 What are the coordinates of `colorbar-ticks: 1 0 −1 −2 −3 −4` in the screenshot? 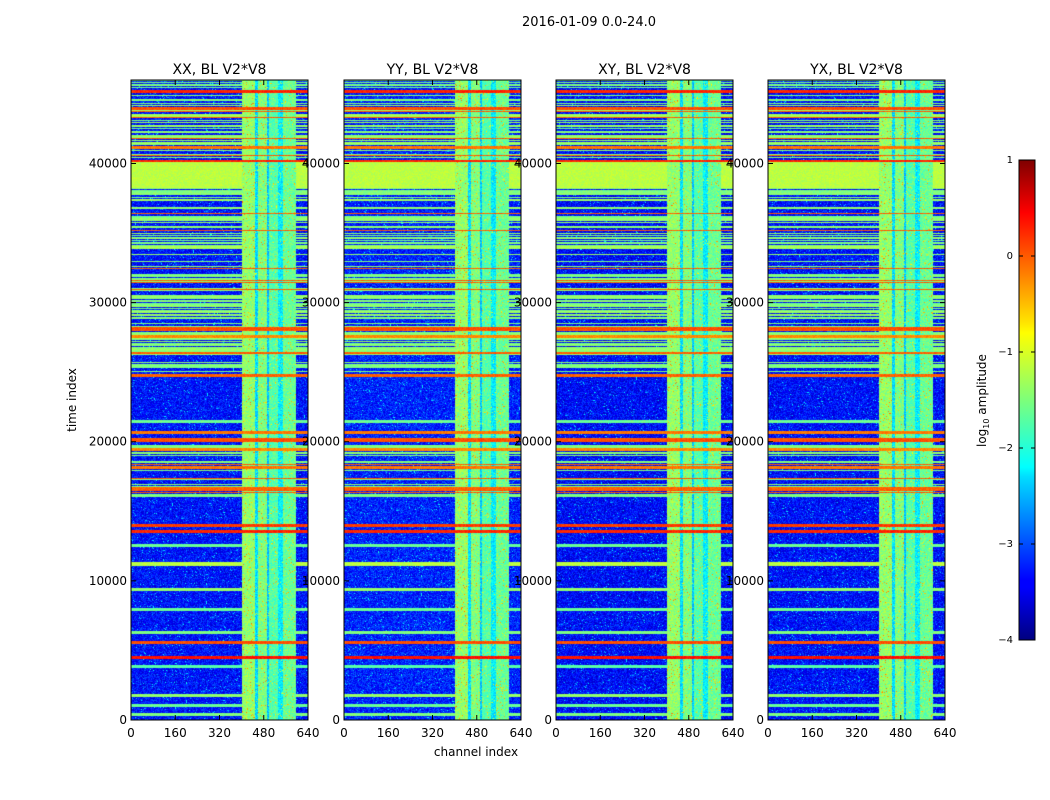 It's located at (1016, 400).